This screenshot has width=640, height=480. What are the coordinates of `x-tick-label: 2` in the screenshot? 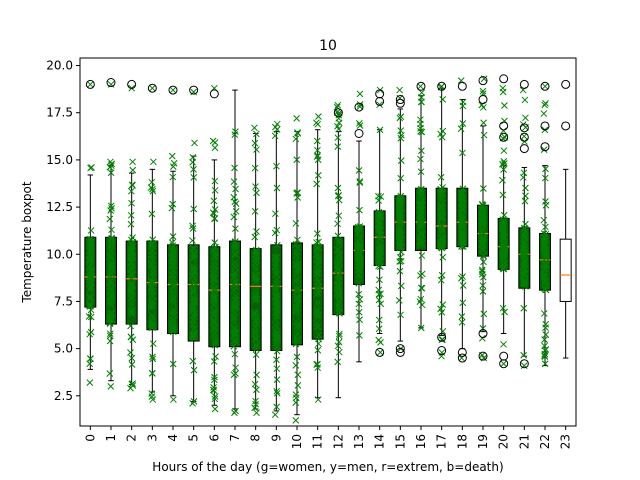 It's located at (132, 438).